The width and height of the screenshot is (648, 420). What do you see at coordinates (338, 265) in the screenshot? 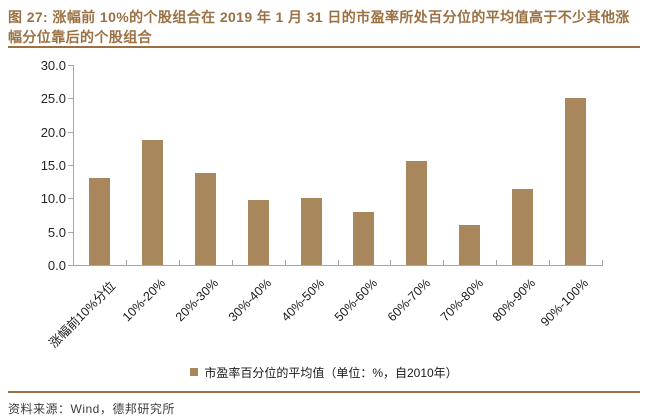
I see `x-axis-line` at bounding box center [338, 265].